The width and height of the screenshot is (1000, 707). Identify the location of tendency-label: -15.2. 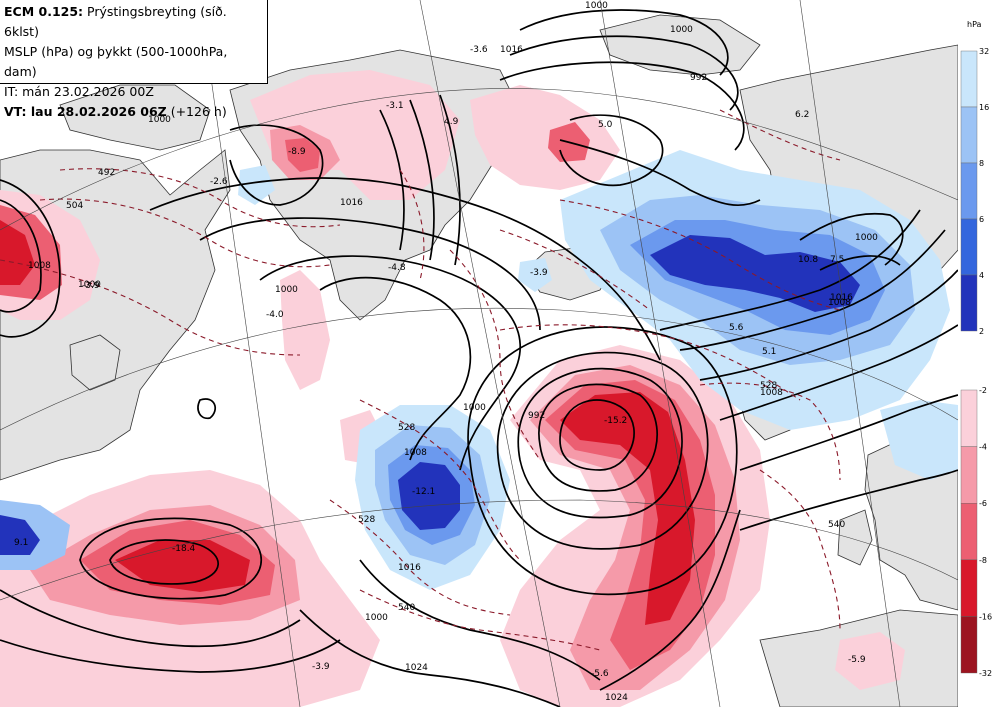
(615, 421).